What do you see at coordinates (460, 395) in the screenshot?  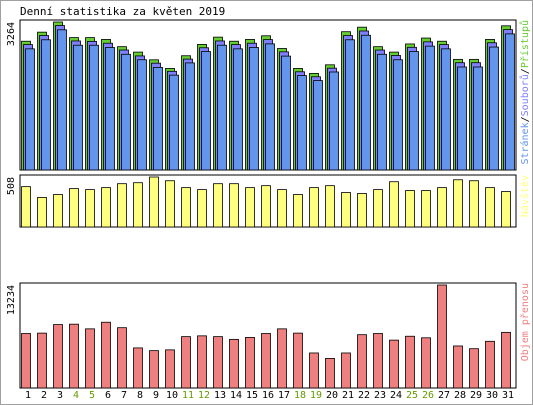 I see `x-tick-label: 28` at bounding box center [460, 395].